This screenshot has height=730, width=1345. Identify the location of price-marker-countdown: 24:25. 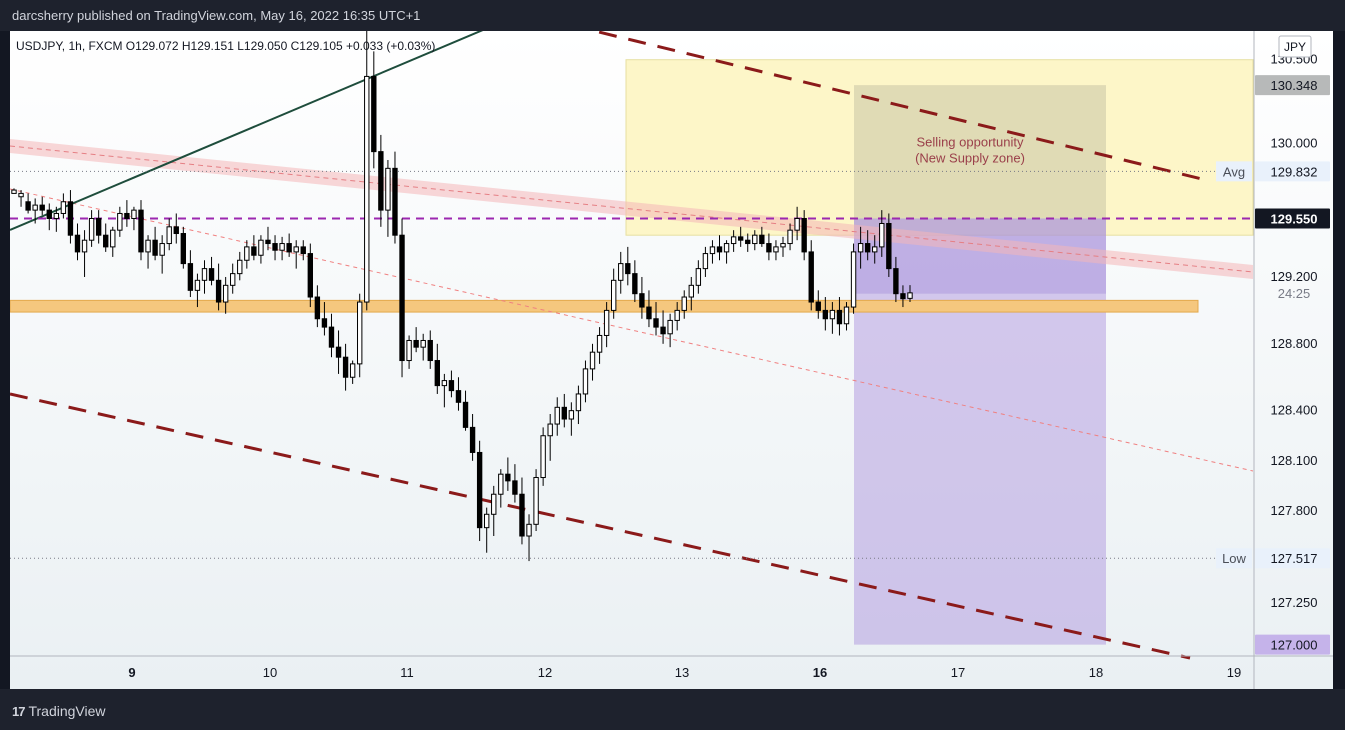
(1294, 293).